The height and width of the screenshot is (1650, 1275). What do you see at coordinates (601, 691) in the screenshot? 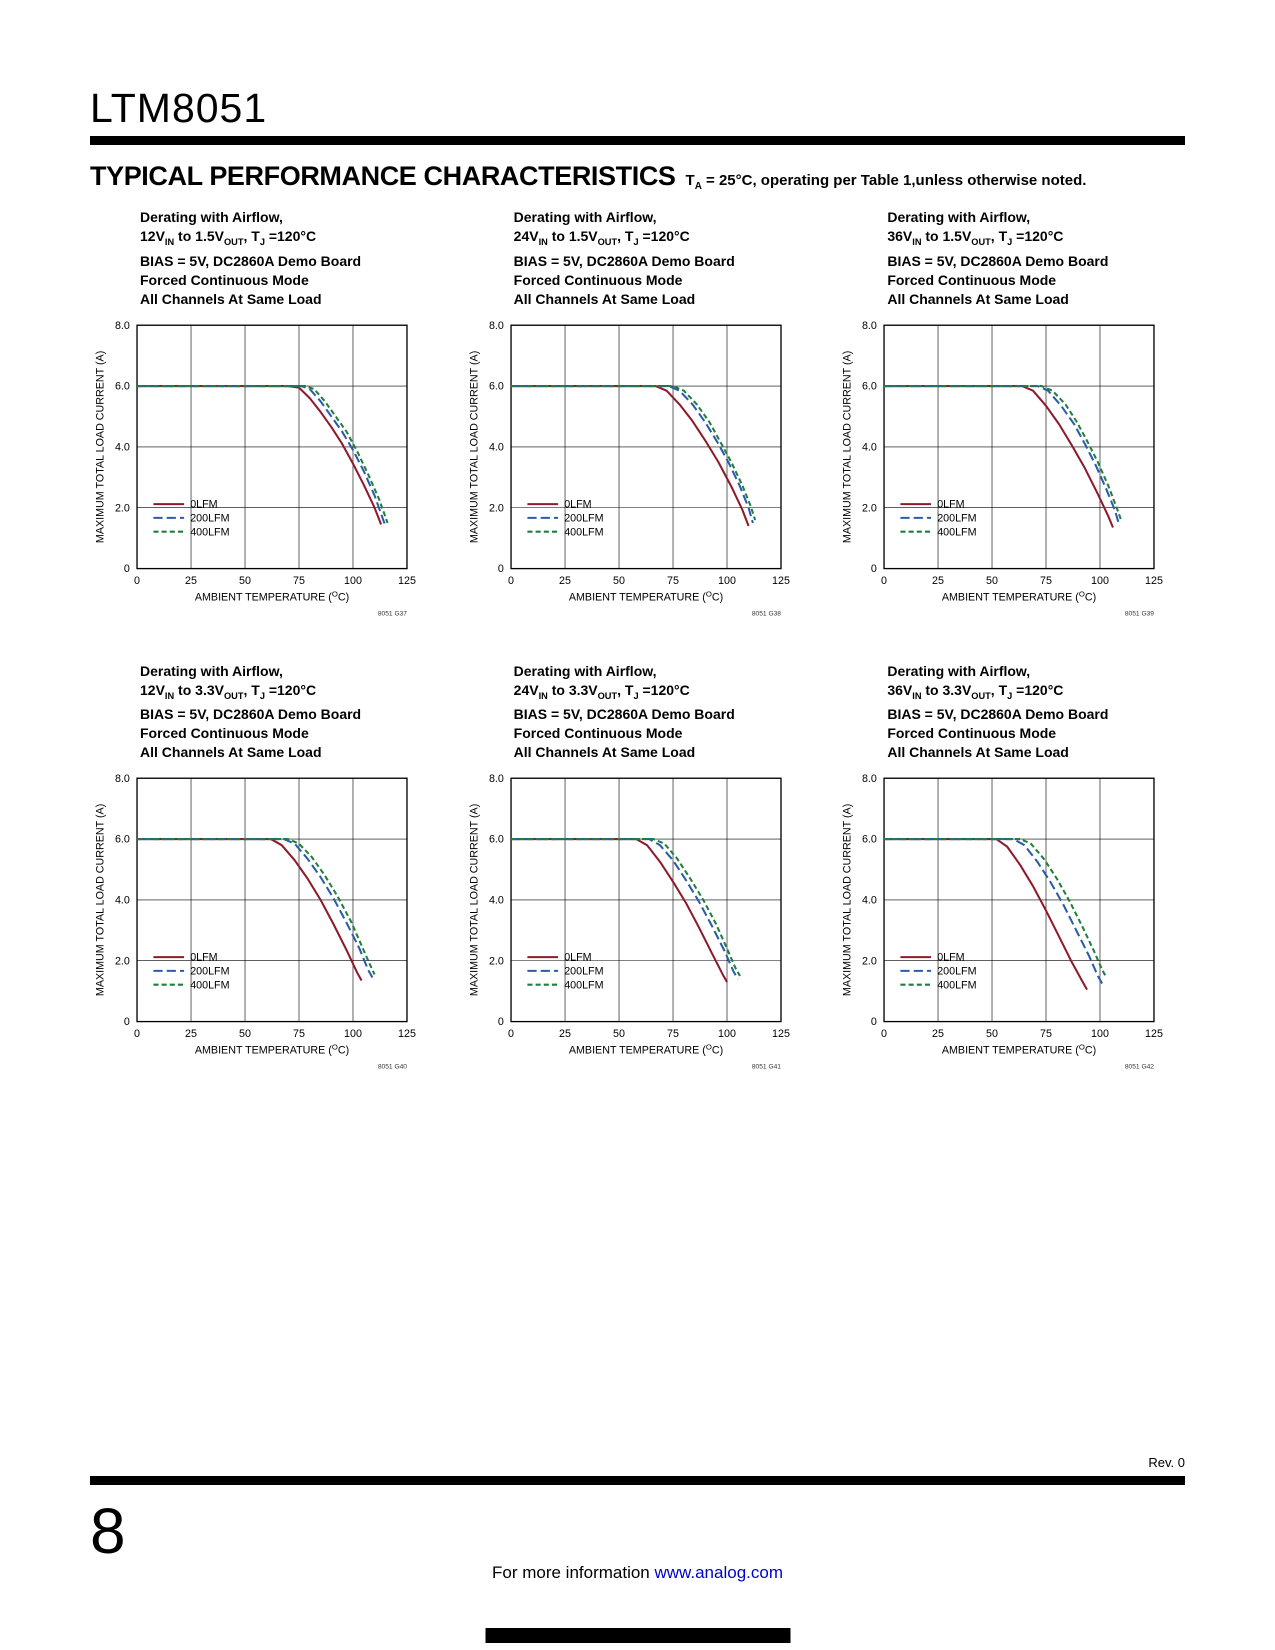
I see `chart-title-line: 24VIN to 3.3VOUT, TJ =120°C` at bounding box center [601, 691].